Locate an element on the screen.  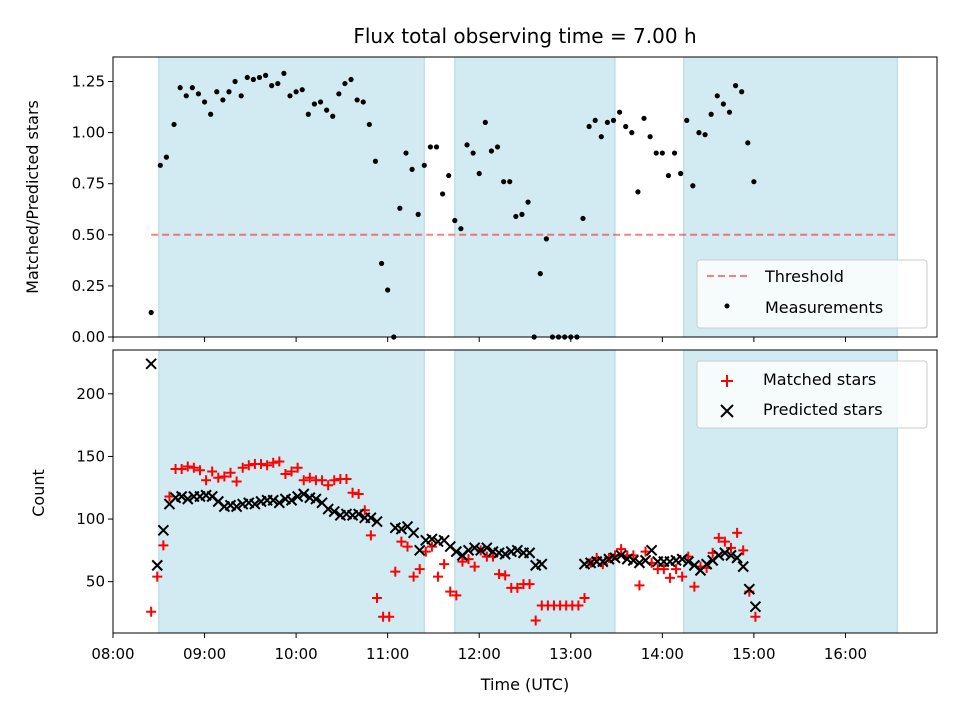
y-tick-label: 0.50 is located at coordinates (88, 235).